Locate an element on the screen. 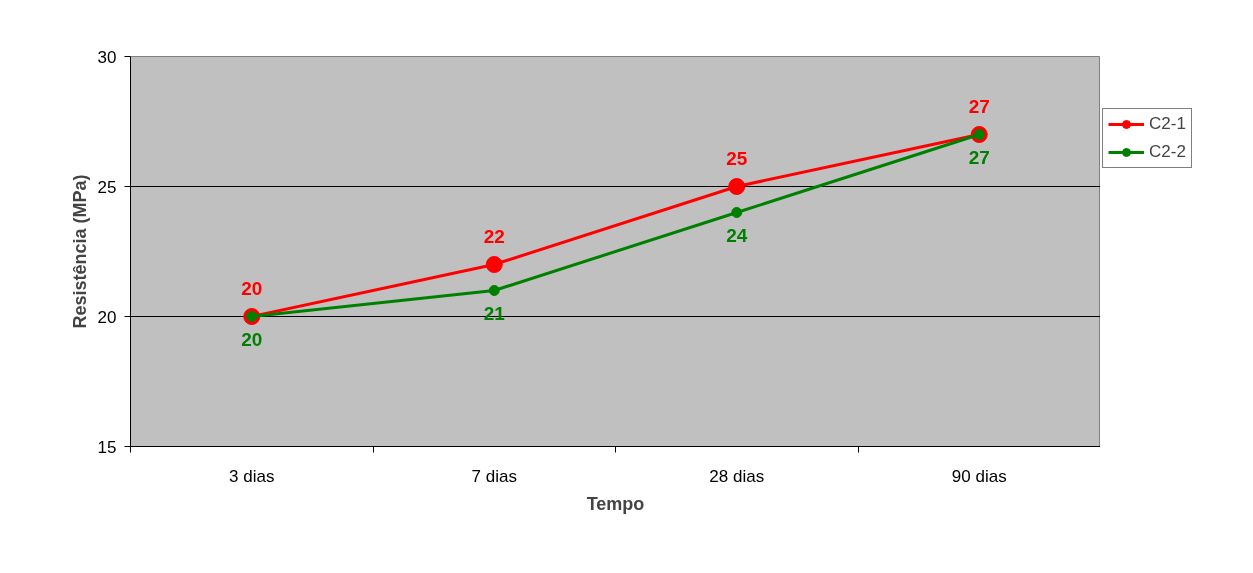 The height and width of the screenshot is (573, 1253). y-tick-label: 20 is located at coordinates (107, 317).